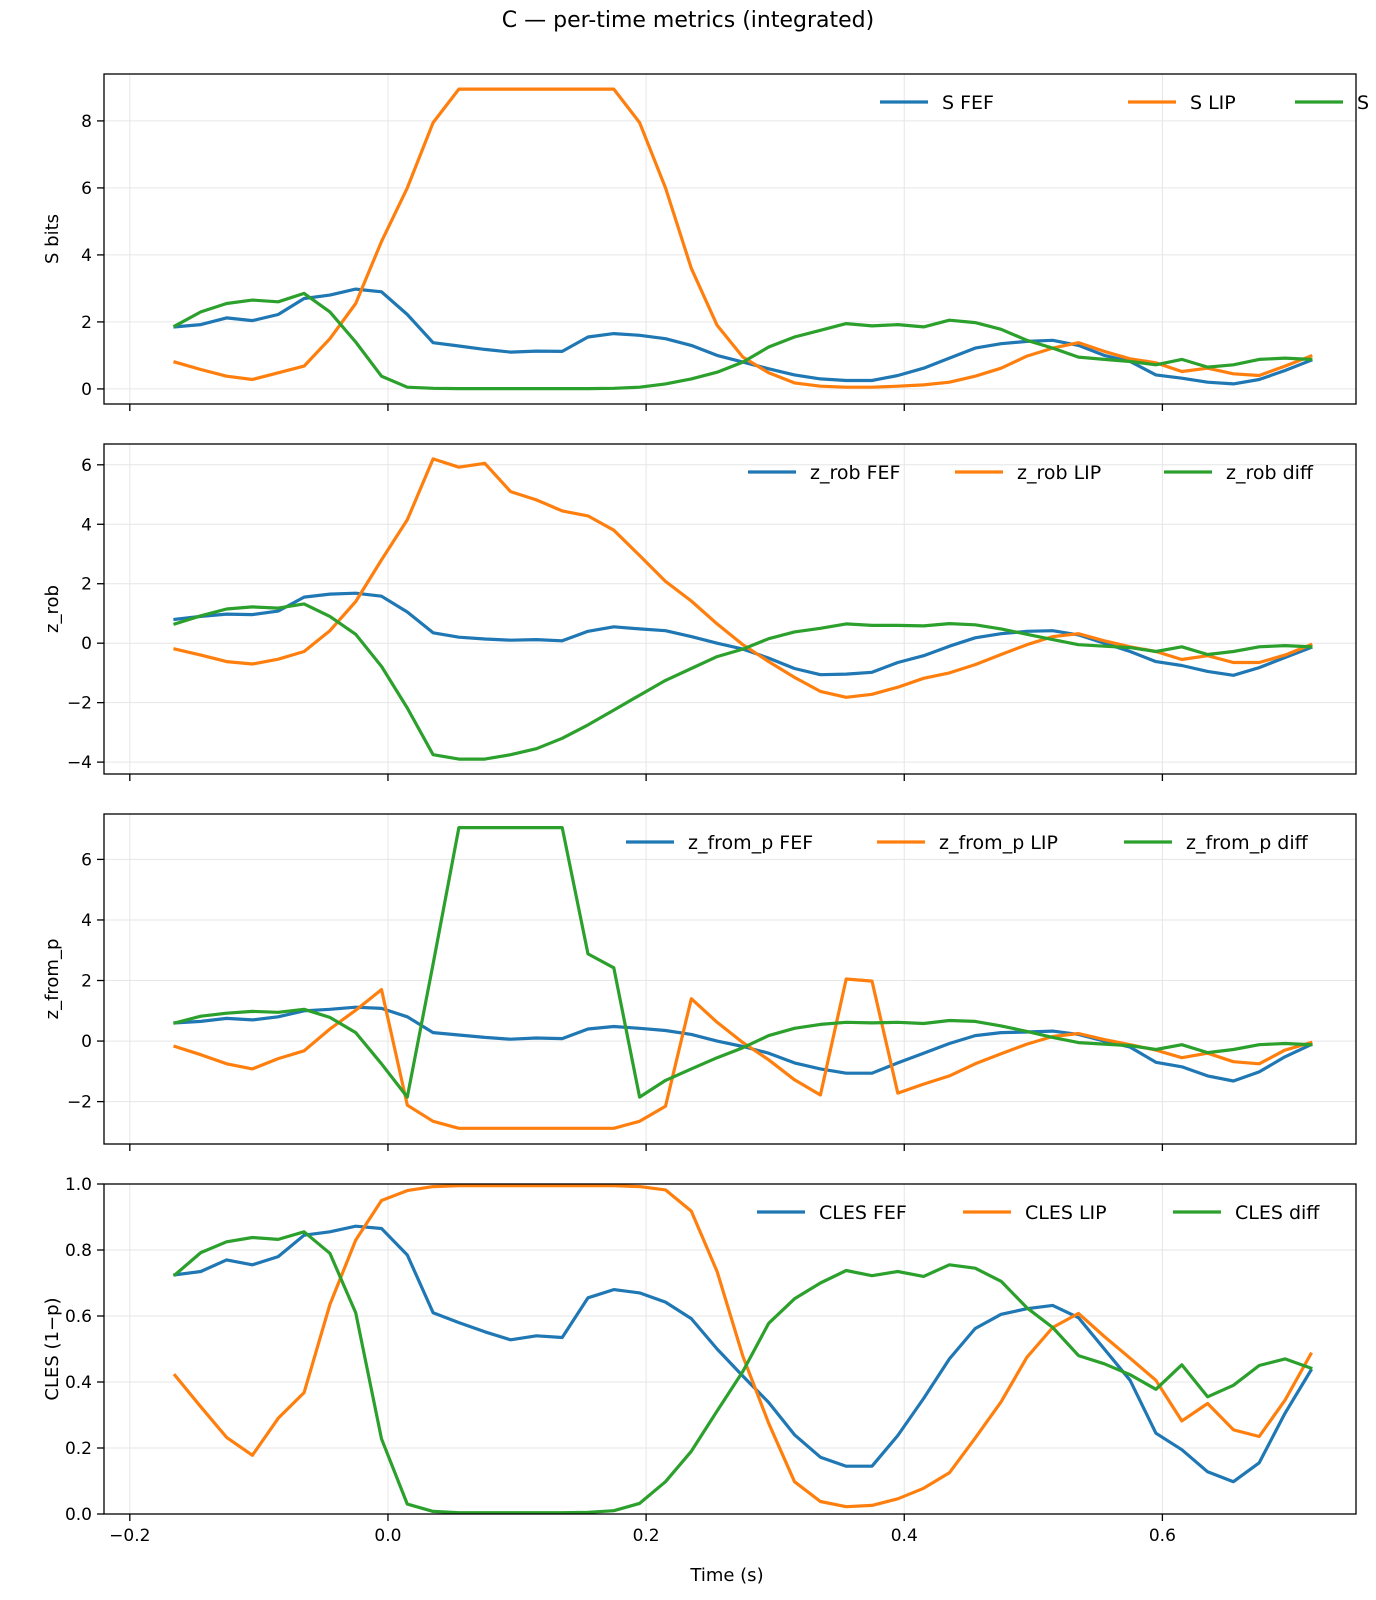 The height and width of the screenshot is (1600, 1376). I want to click on figure-title: C — per-time metrics (integrated), so click(688, 20).